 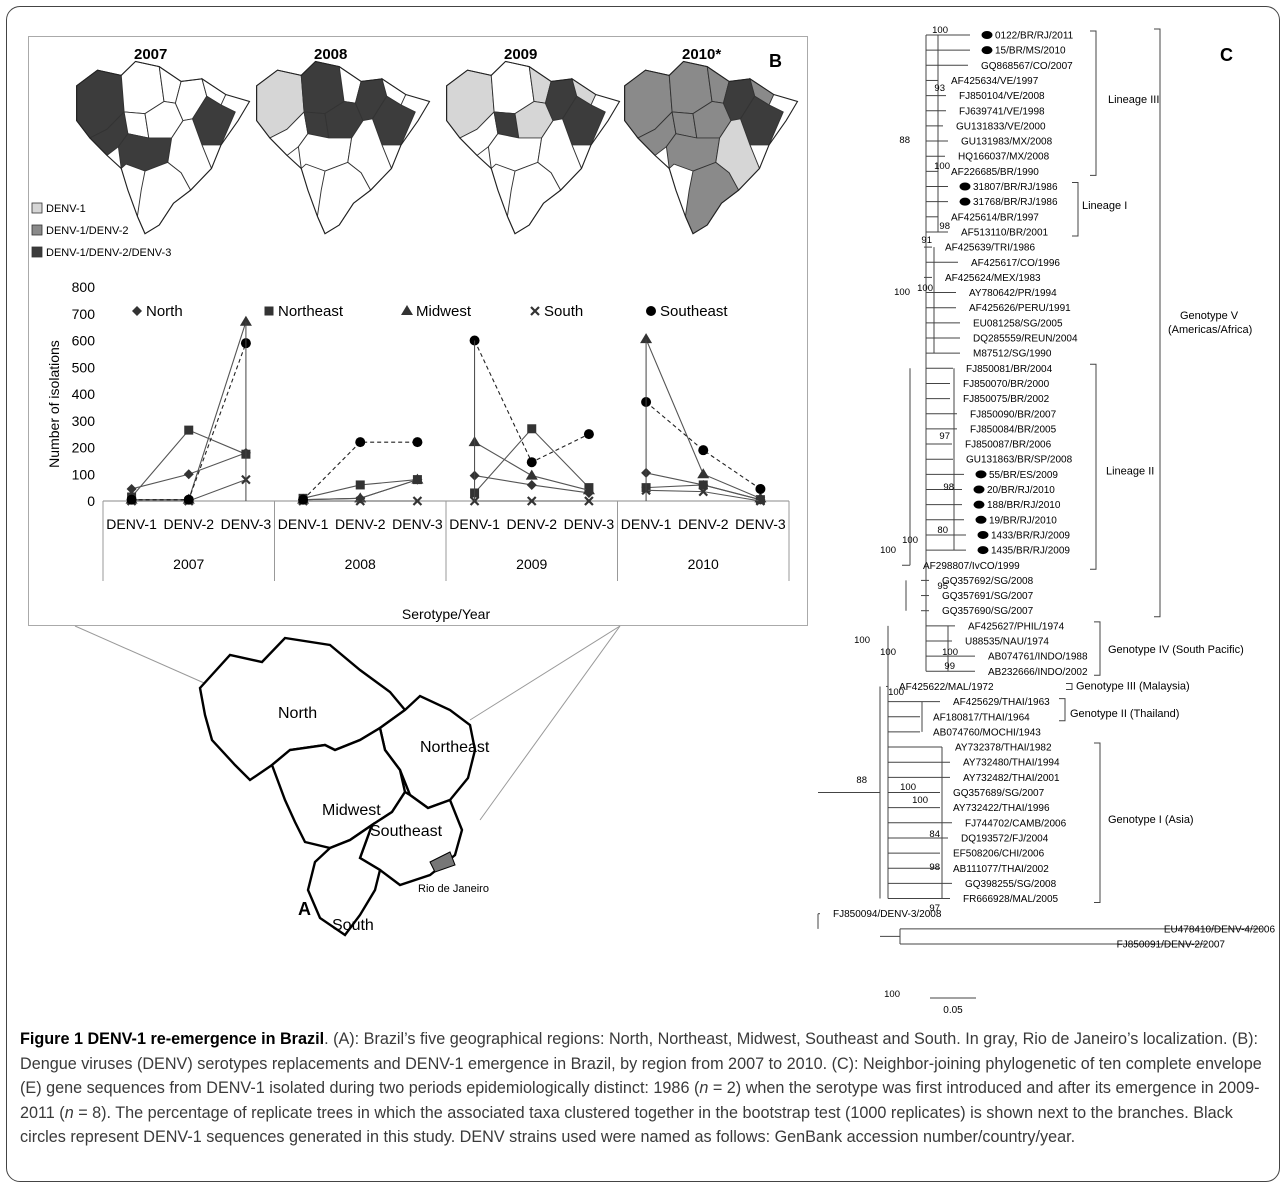 What do you see at coordinates (887, 914) in the screenshot?
I see `taxon-label: FJ850094/DENV-3/2008` at bounding box center [887, 914].